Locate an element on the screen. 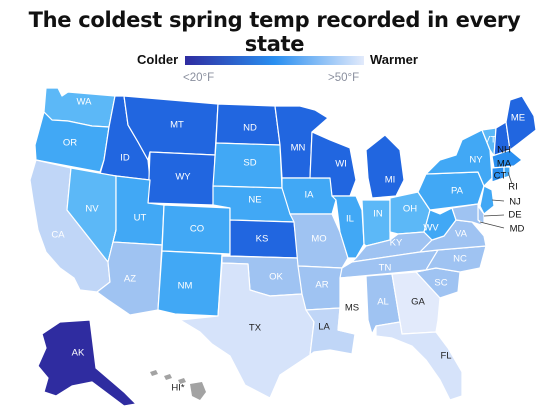 Image resolution: width=549 pixels, height=414 pixels. label-wa: WA is located at coordinates (85, 102).